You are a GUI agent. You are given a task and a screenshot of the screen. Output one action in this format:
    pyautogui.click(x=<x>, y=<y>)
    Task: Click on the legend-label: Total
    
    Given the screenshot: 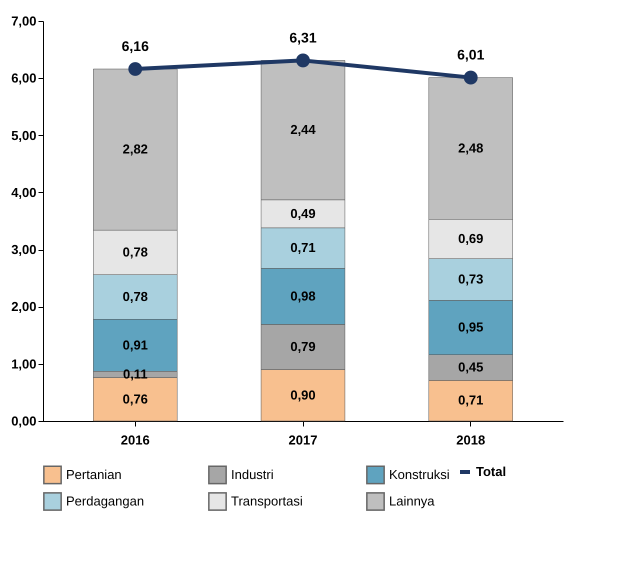 What is the action you would take?
    pyautogui.click(x=491, y=471)
    